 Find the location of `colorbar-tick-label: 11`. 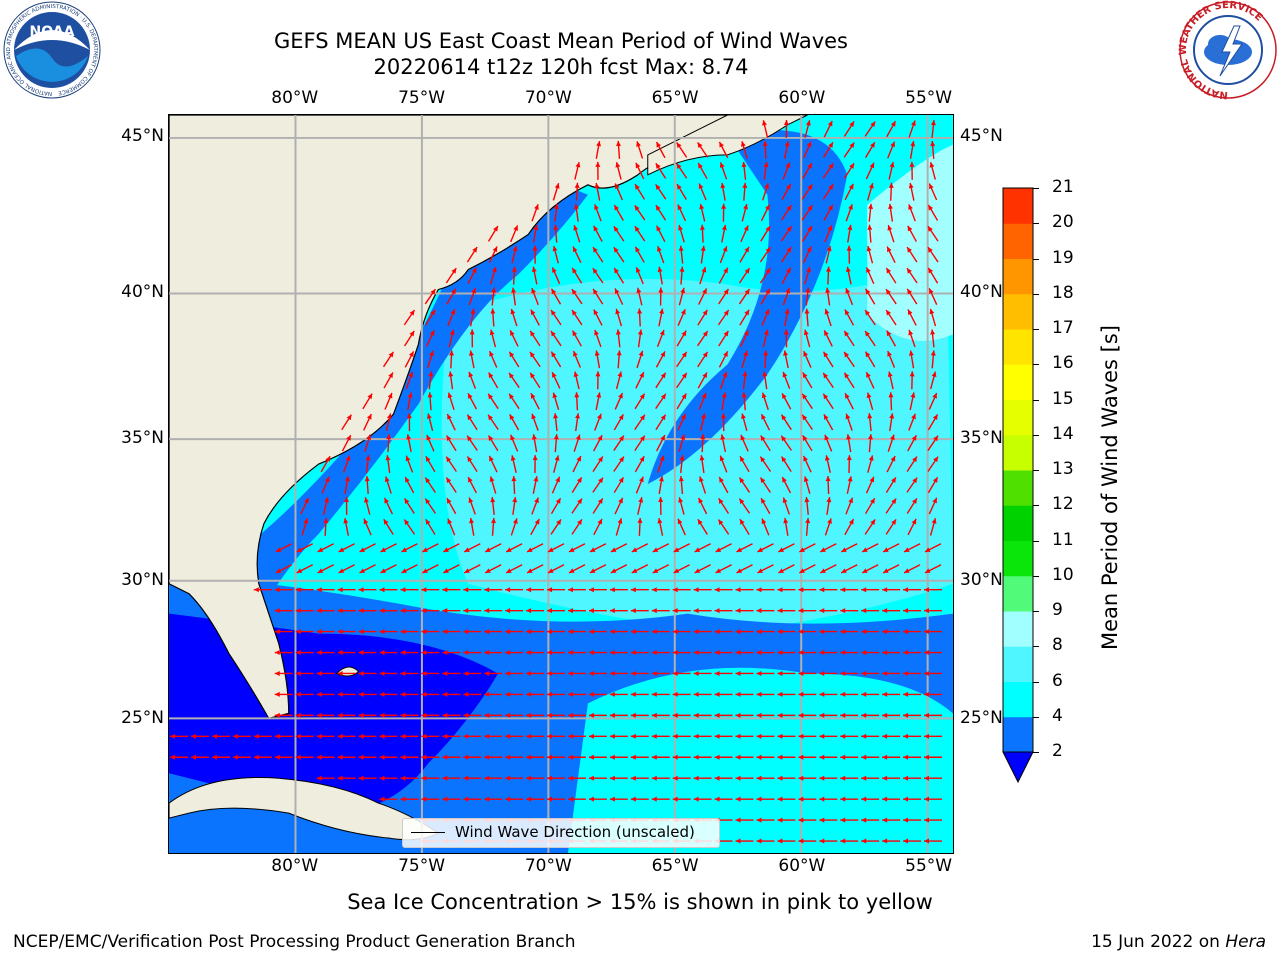

colorbar-tick-label: 11 is located at coordinates (1063, 539).